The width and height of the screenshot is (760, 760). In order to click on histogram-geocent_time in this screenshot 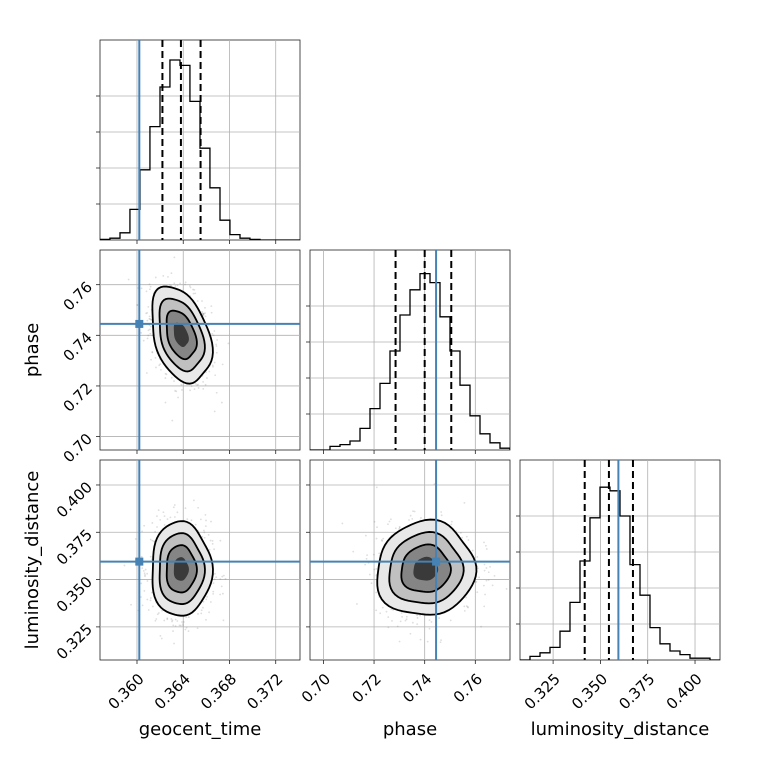, I will do `click(200, 149)`.